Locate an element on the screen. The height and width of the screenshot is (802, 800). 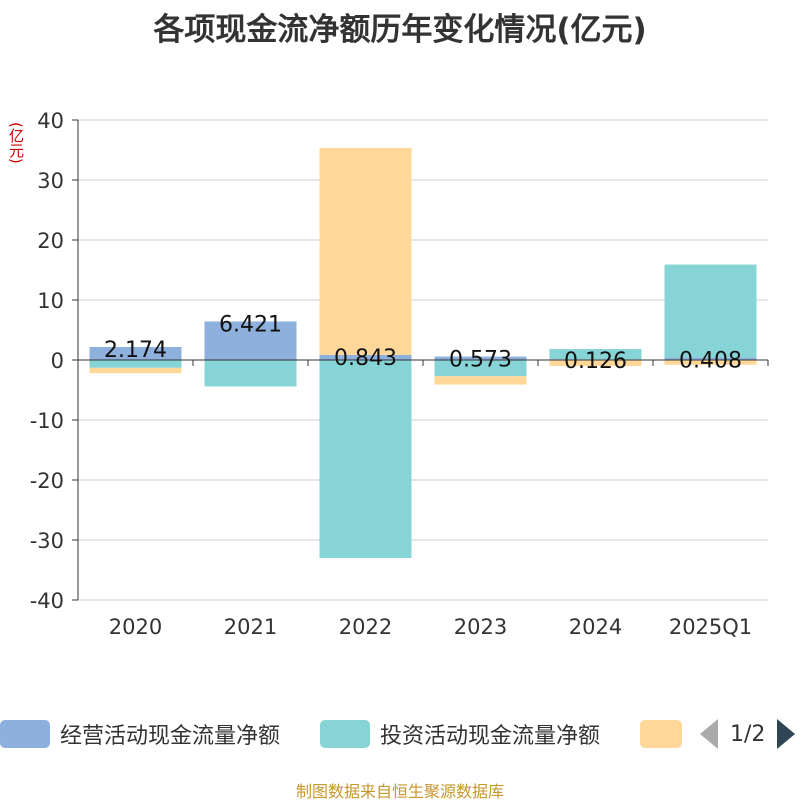
legend-swatch-financing is located at coordinates (661, 734).